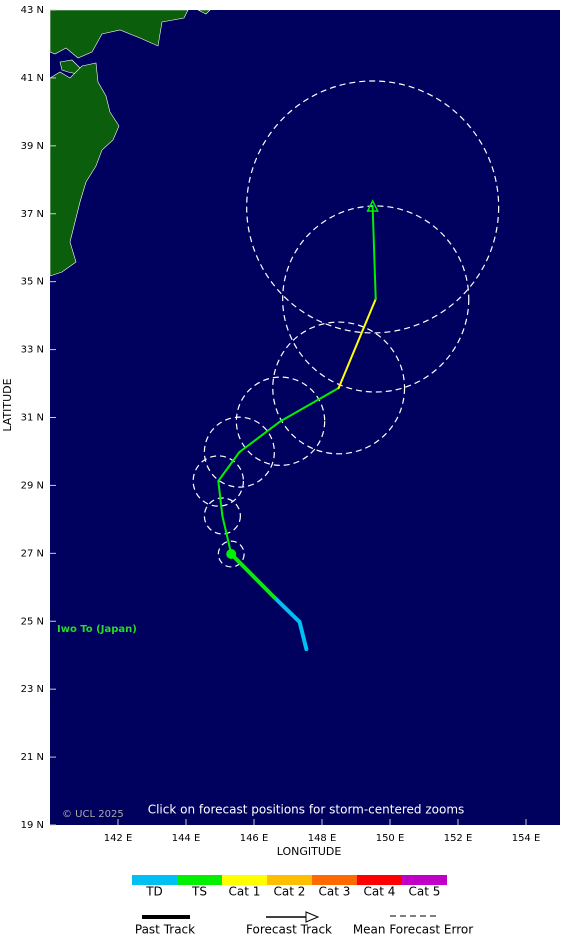 The image size is (580, 945). Describe the element at coordinates (32, 214) in the screenshot. I see `y-tick-label: 37 N` at that location.